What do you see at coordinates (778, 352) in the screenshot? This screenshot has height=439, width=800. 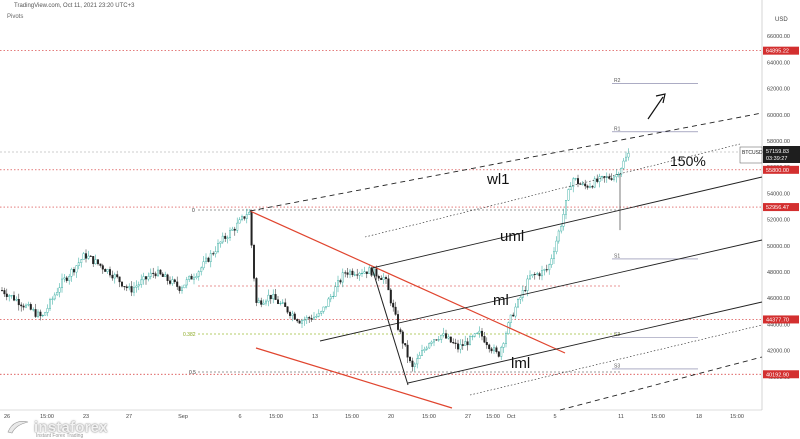 I see `y-tick-label: 42000.00` at bounding box center [778, 352].